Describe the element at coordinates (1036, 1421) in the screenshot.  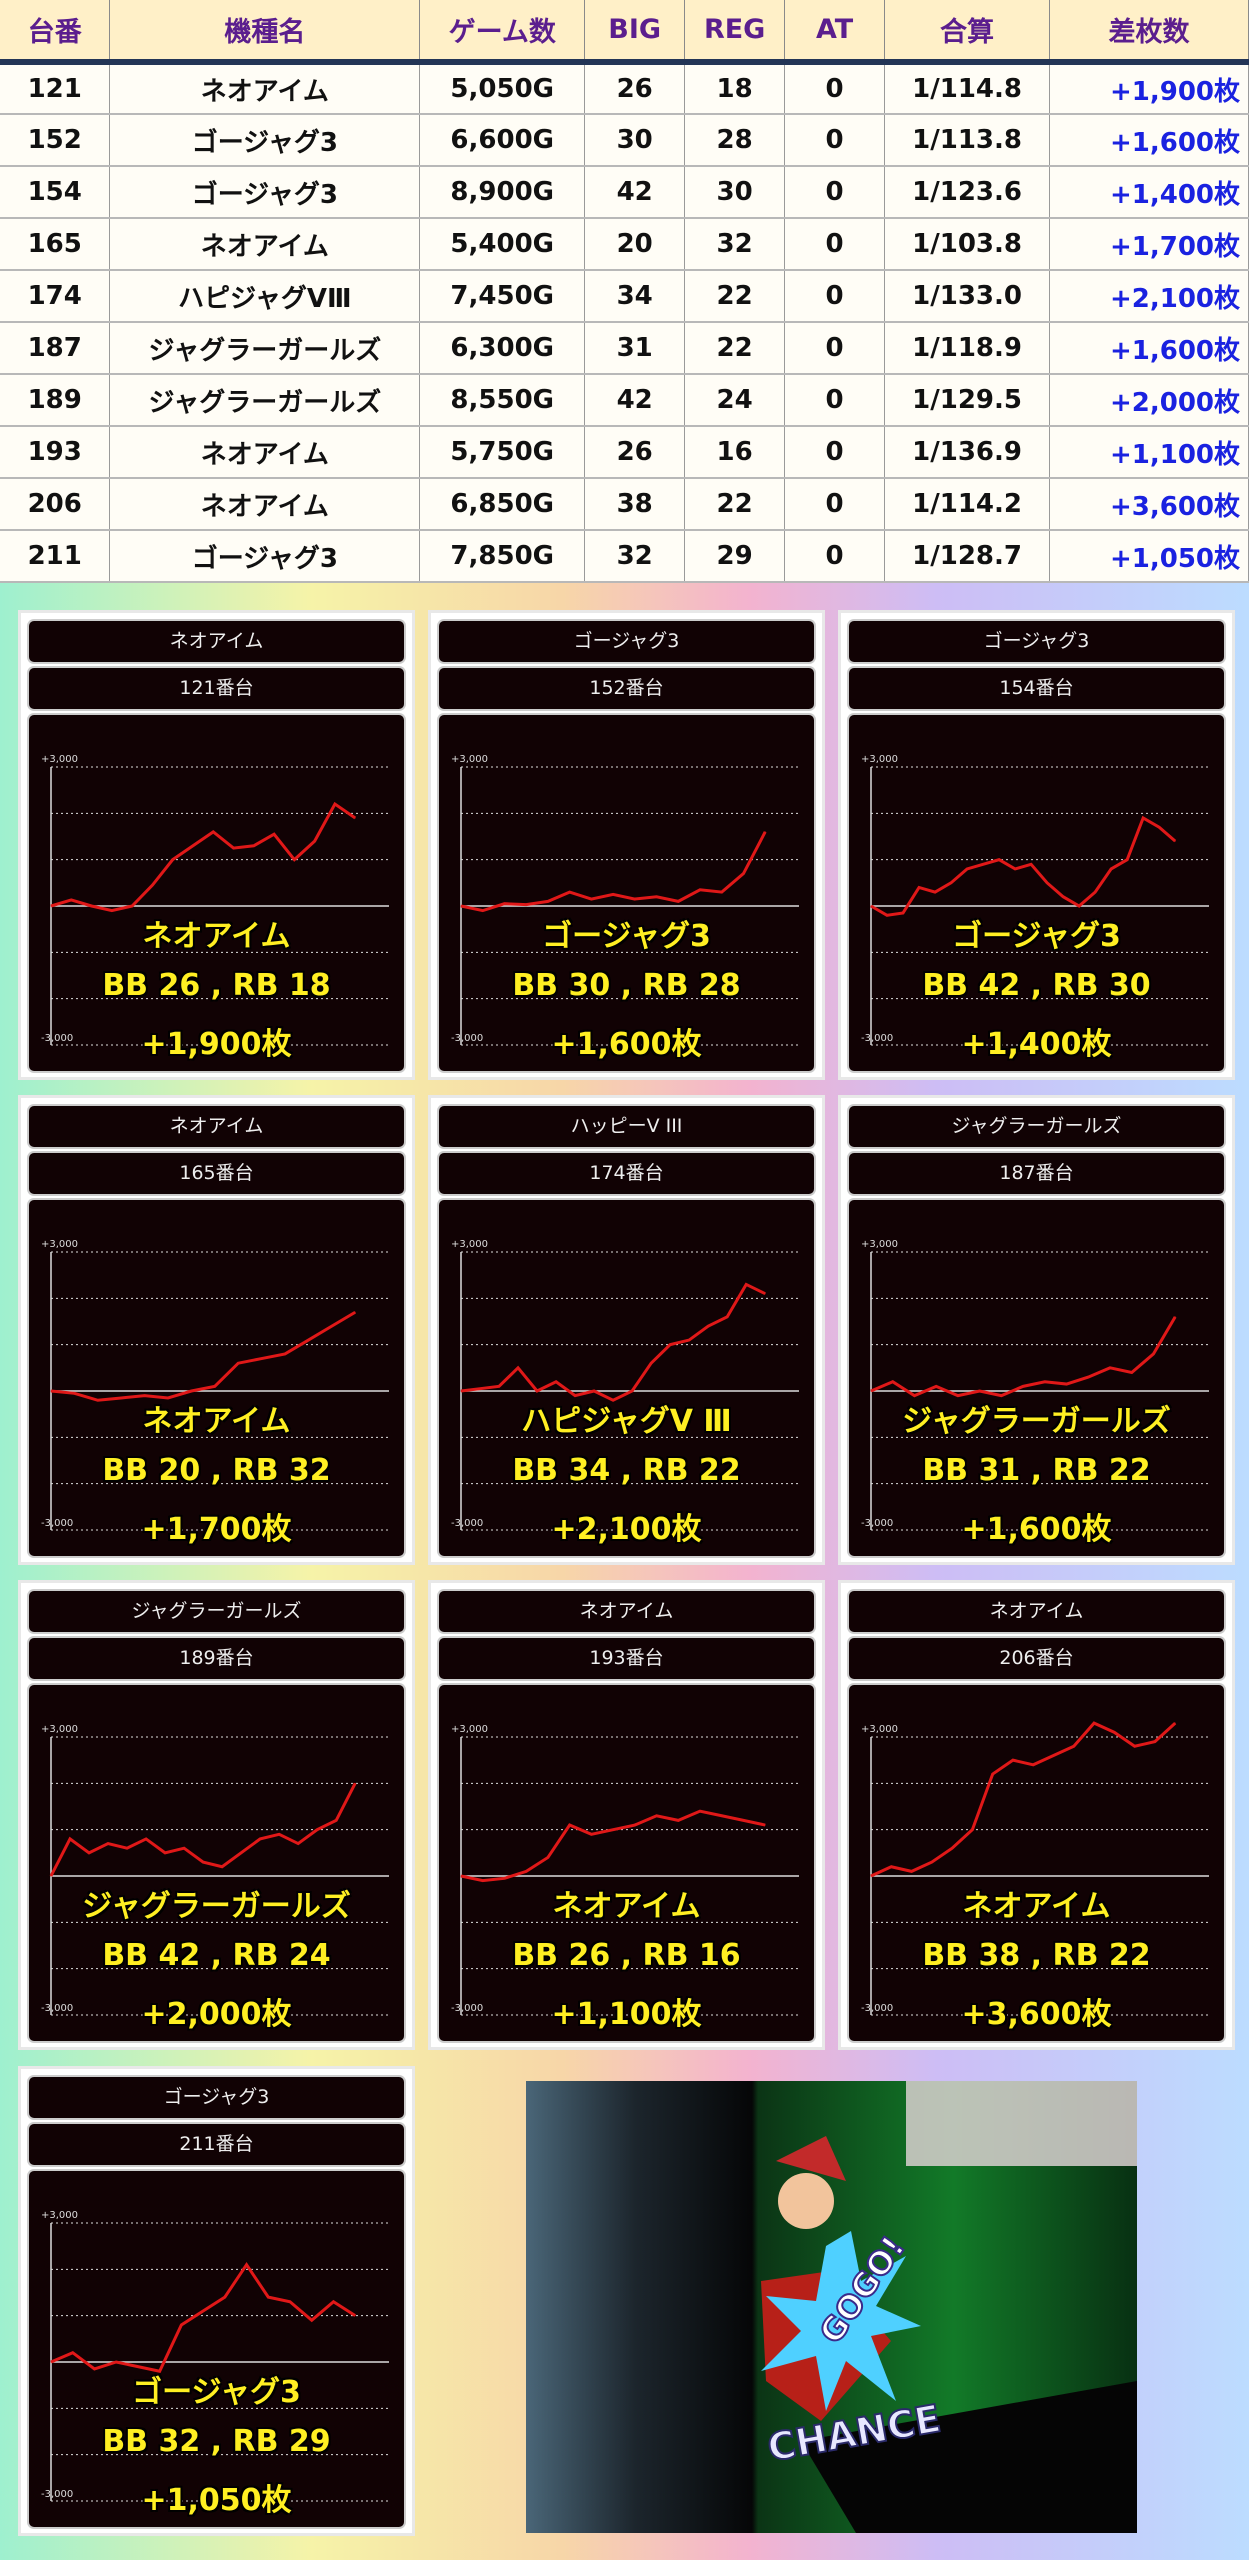
I see `overlay-machine-name: ジャグラーガールズ` at that location.